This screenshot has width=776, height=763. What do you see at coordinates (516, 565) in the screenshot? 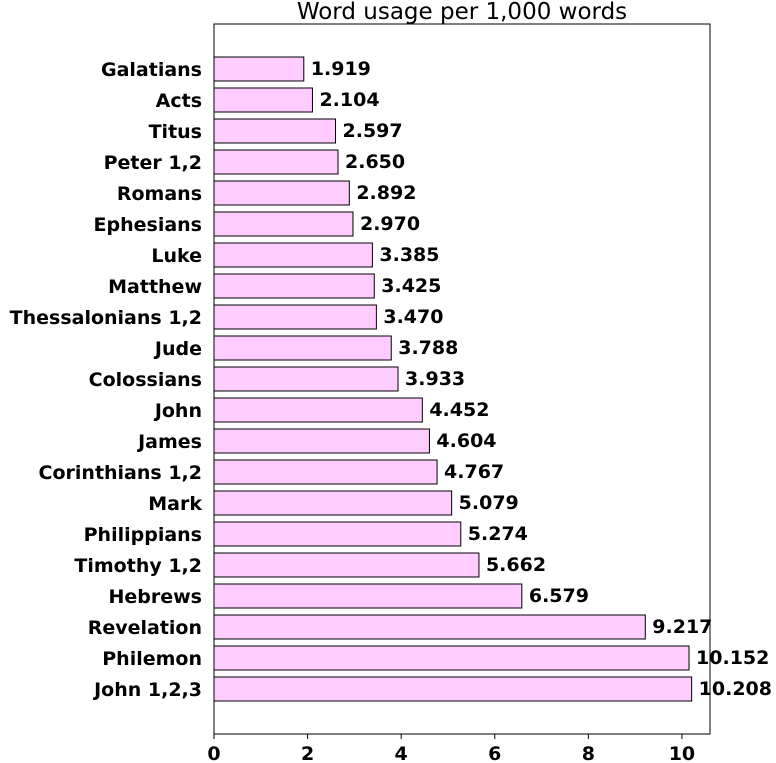
I see `value-label: 5.662` at bounding box center [516, 565].